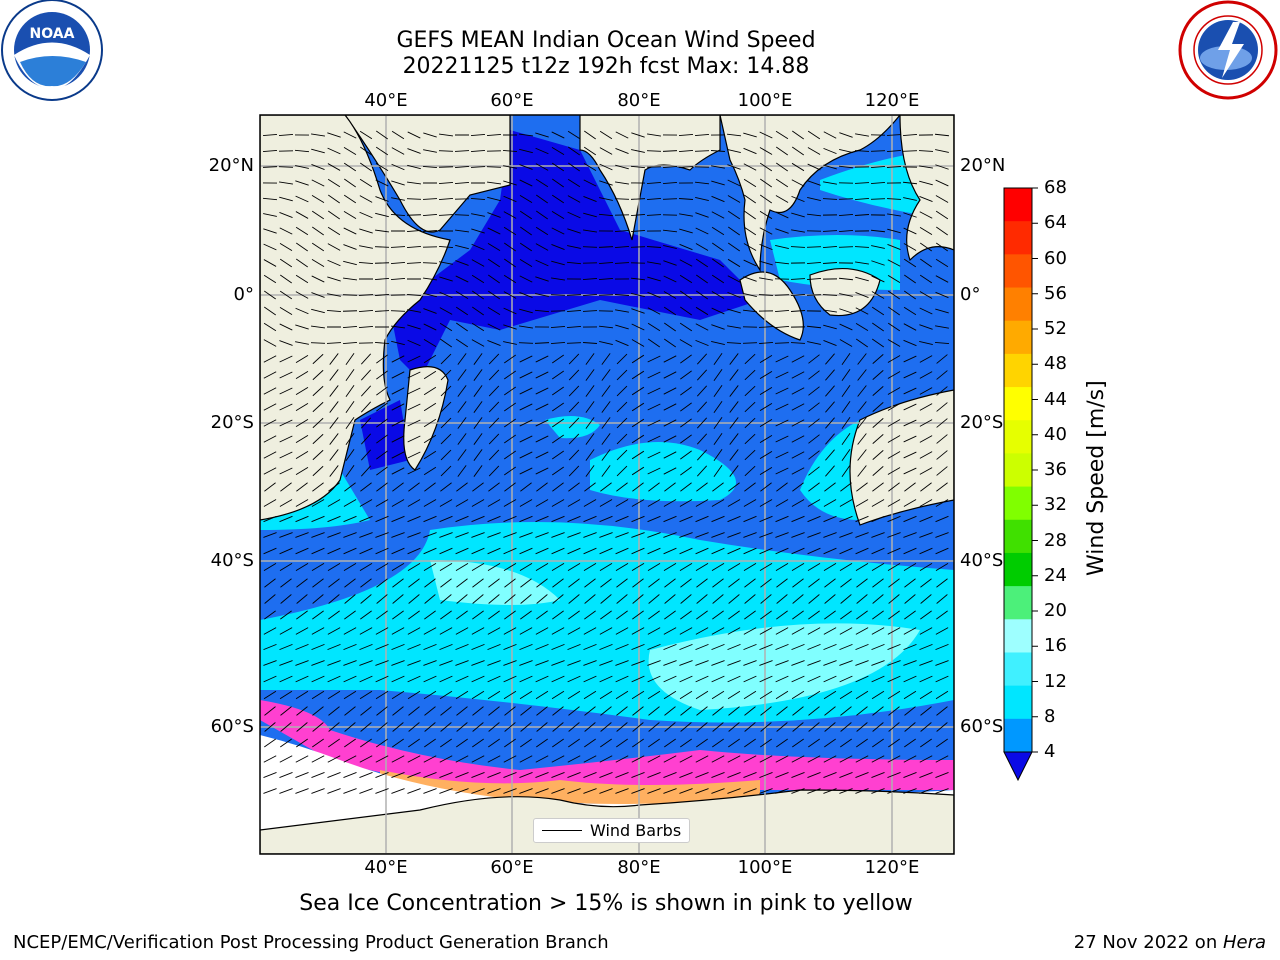 This screenshot has height=960, width=1280. Describe the element at coordinates (243, 294) in the screenshot. I see `lat-tick-left: 0°` at that location.